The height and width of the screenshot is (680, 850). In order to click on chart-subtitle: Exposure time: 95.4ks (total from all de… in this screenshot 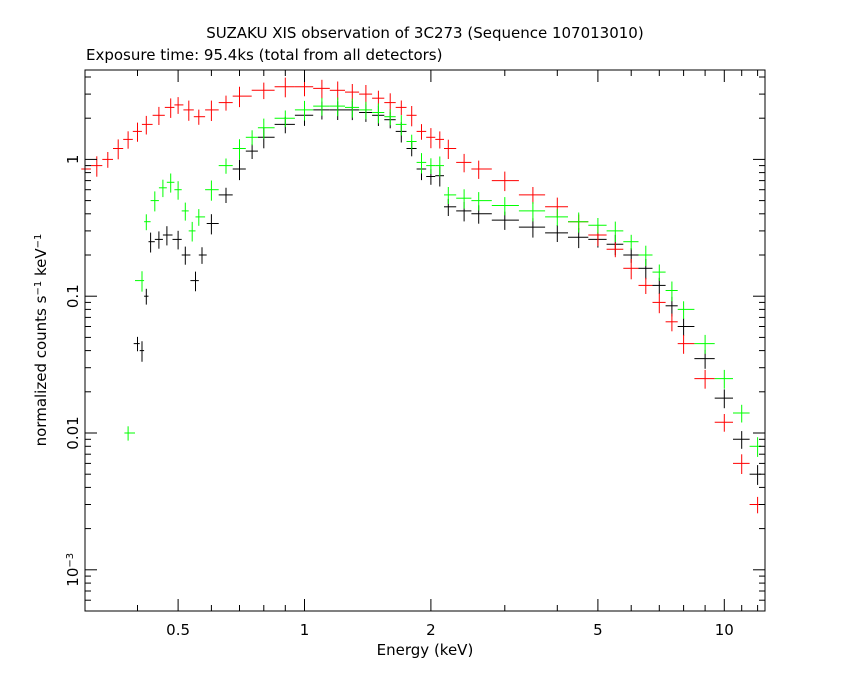, I will do `click(264, 55)`.